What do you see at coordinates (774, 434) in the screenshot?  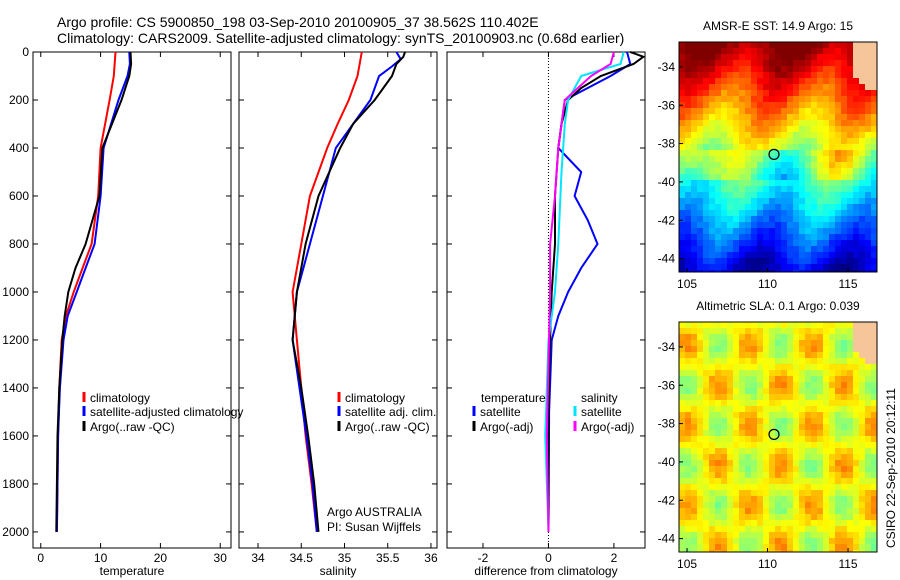 I see `argo-location-marker` at bounding box center [774, 434].